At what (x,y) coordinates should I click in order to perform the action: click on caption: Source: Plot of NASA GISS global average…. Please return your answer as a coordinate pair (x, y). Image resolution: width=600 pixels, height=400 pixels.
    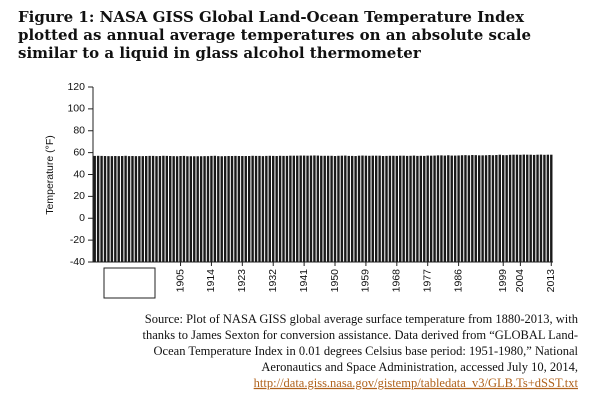
    Looking at the image, I should click on (362, 319).